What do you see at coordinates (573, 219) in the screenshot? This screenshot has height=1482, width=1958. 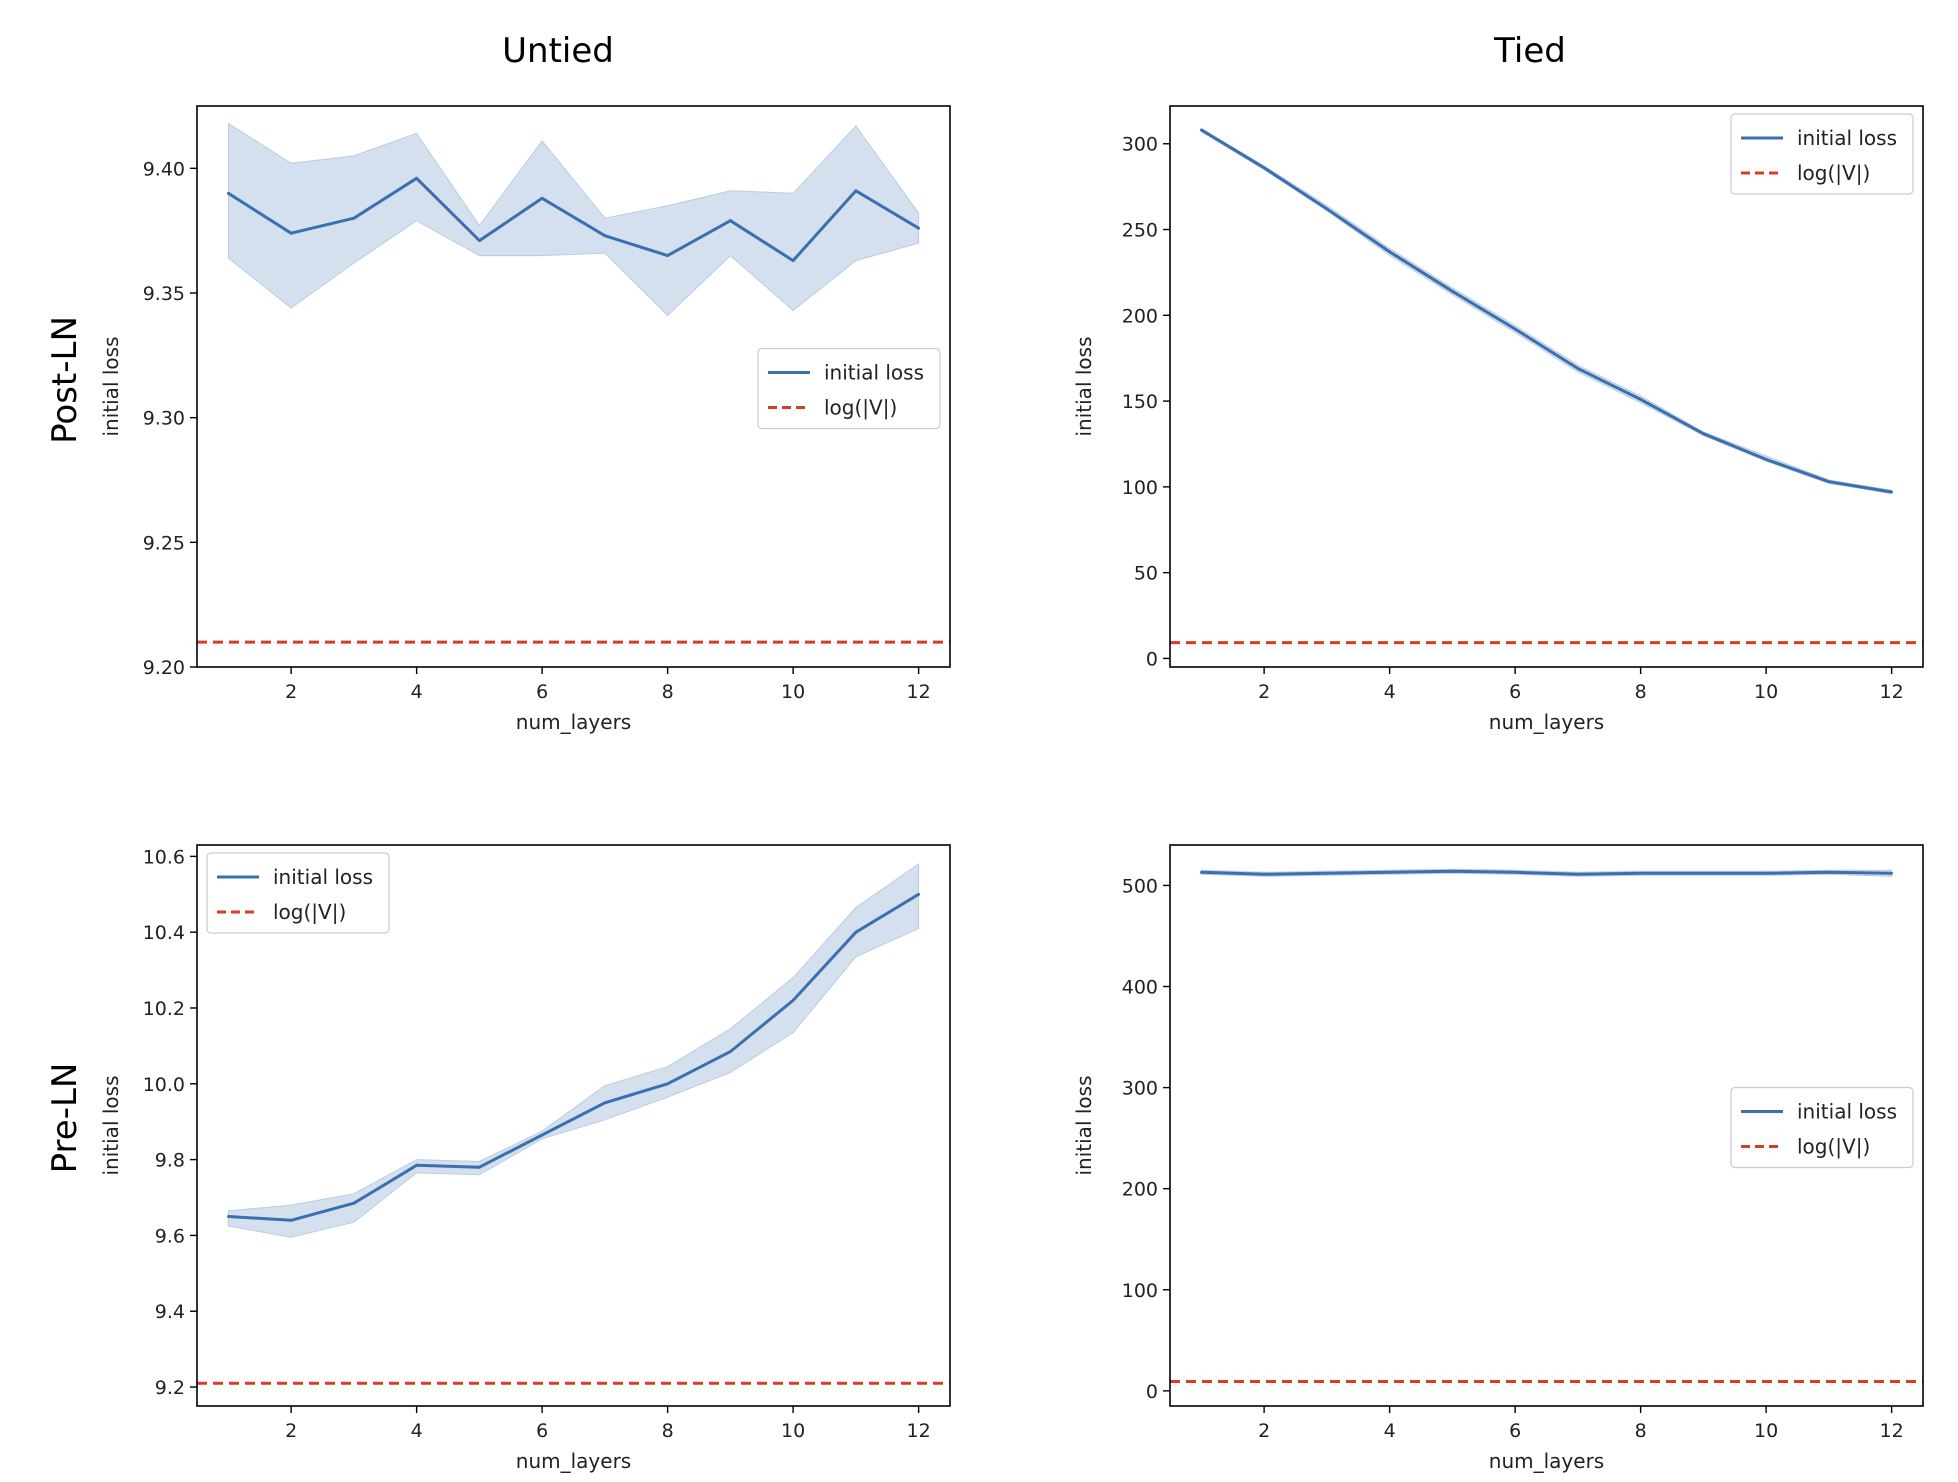 I see `top-left-series-0-band` at bounding box center [573, 219].